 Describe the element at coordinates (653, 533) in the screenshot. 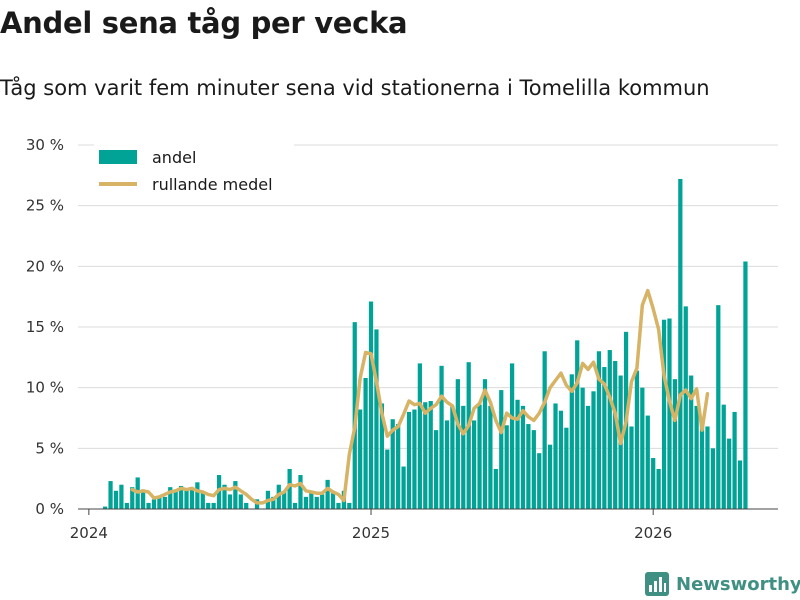

I see `x-tick-label-2026: 2026` at that location.